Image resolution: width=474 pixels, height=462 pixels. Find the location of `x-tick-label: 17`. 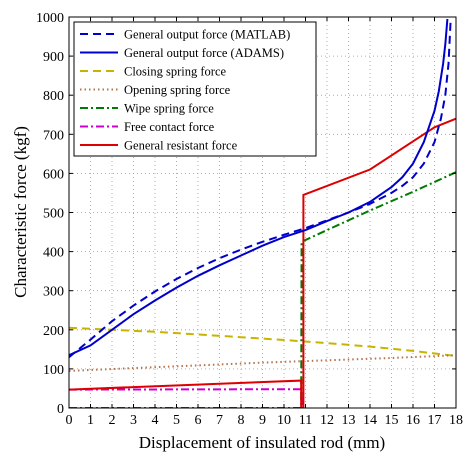

x-tick-label: 17 is located at coordinates (435, 420).